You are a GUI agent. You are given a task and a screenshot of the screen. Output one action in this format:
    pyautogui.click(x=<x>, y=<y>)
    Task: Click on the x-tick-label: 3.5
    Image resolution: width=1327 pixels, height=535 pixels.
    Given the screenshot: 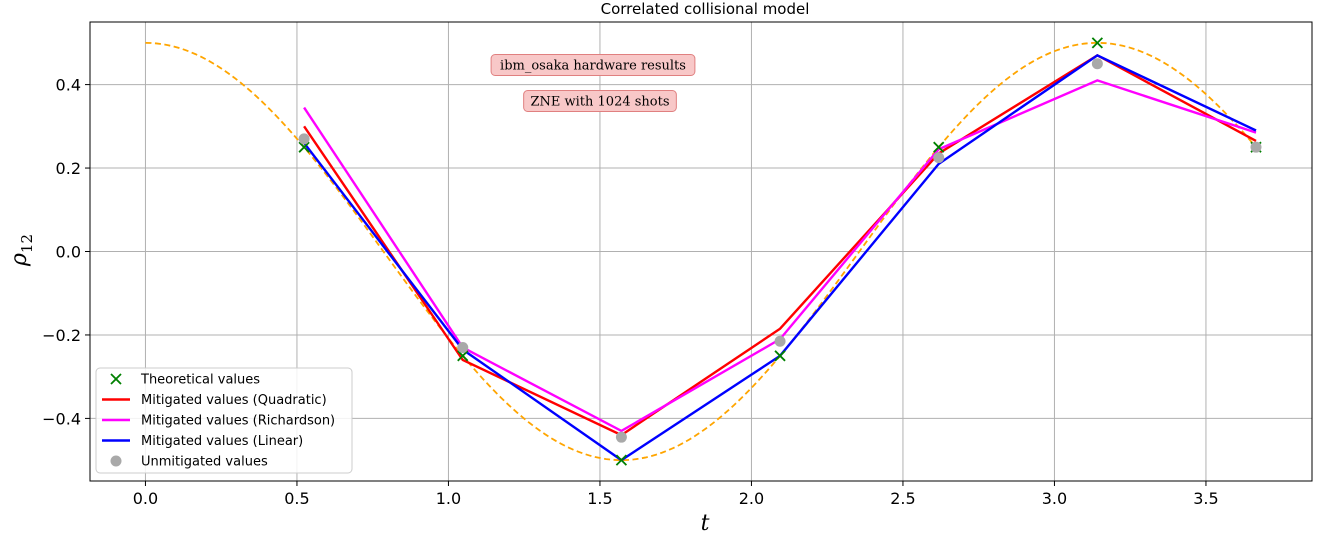 What is the action you would take?
    pyautogui.click(x=1205, y=498)
    